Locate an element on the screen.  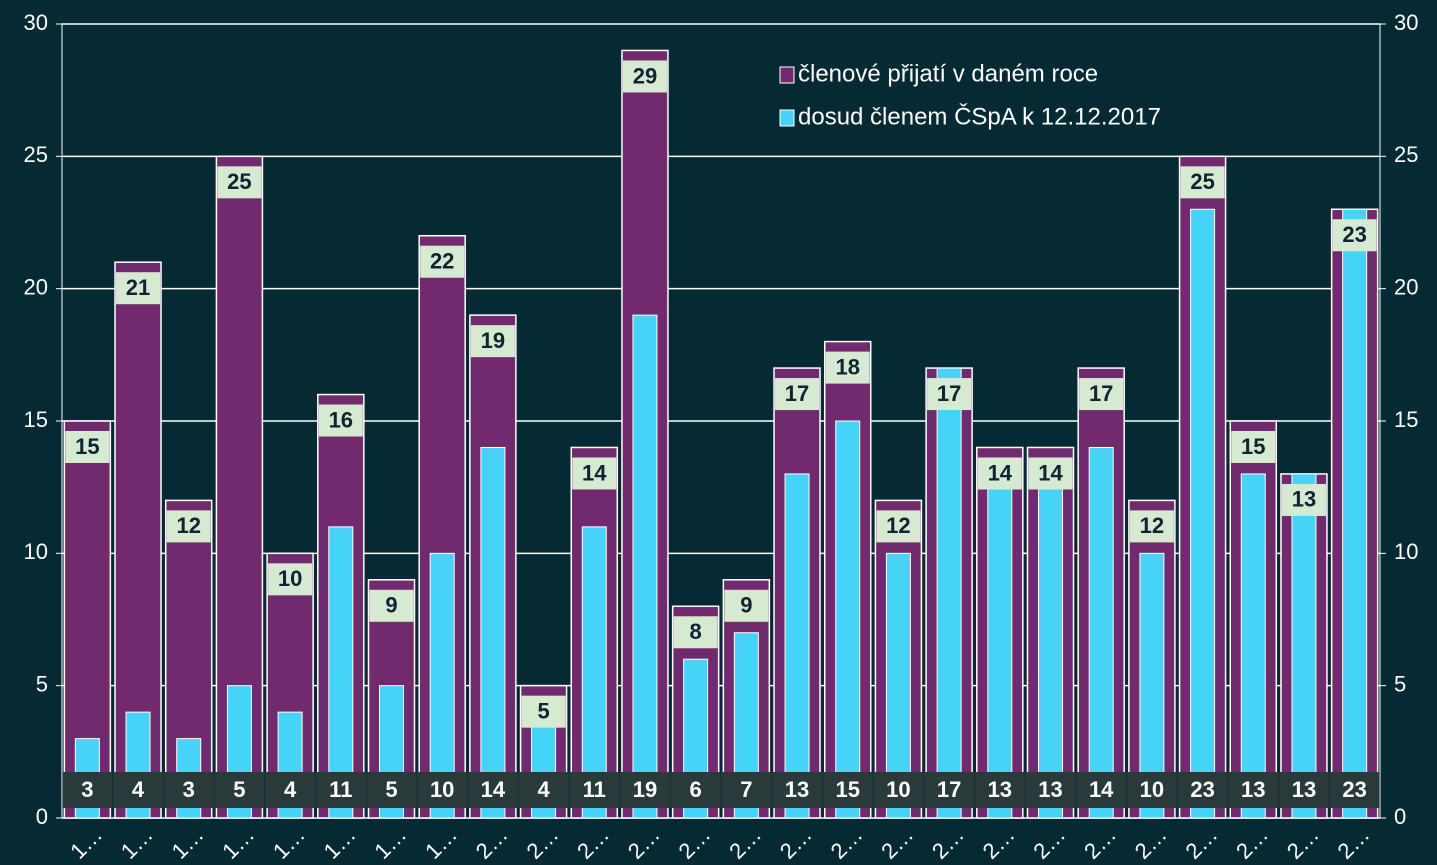
y2-tick-label: 0 is located at coordinates (1400, 816).